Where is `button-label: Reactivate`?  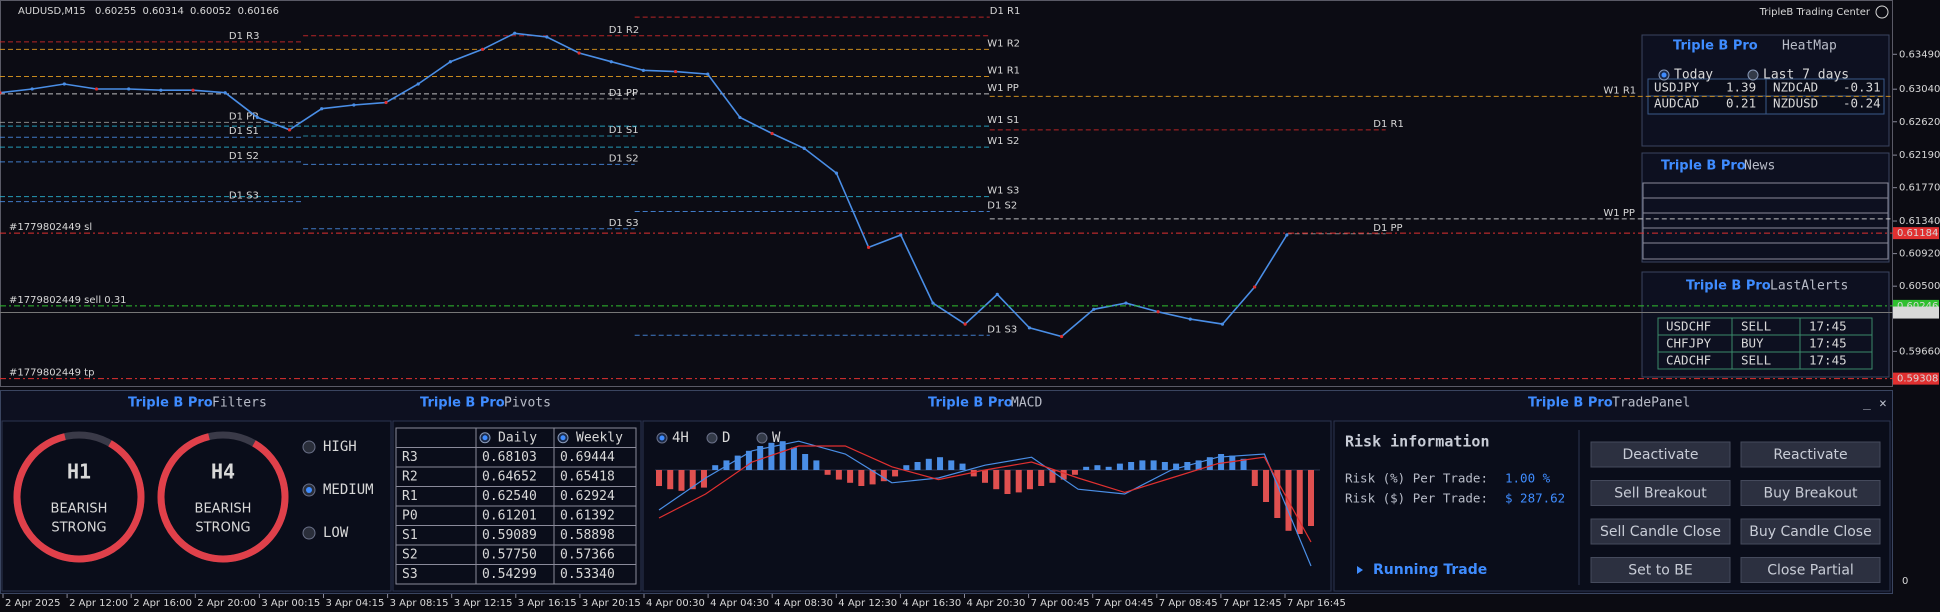
button-label: Reactivate is located at coordinates (1810, 455).